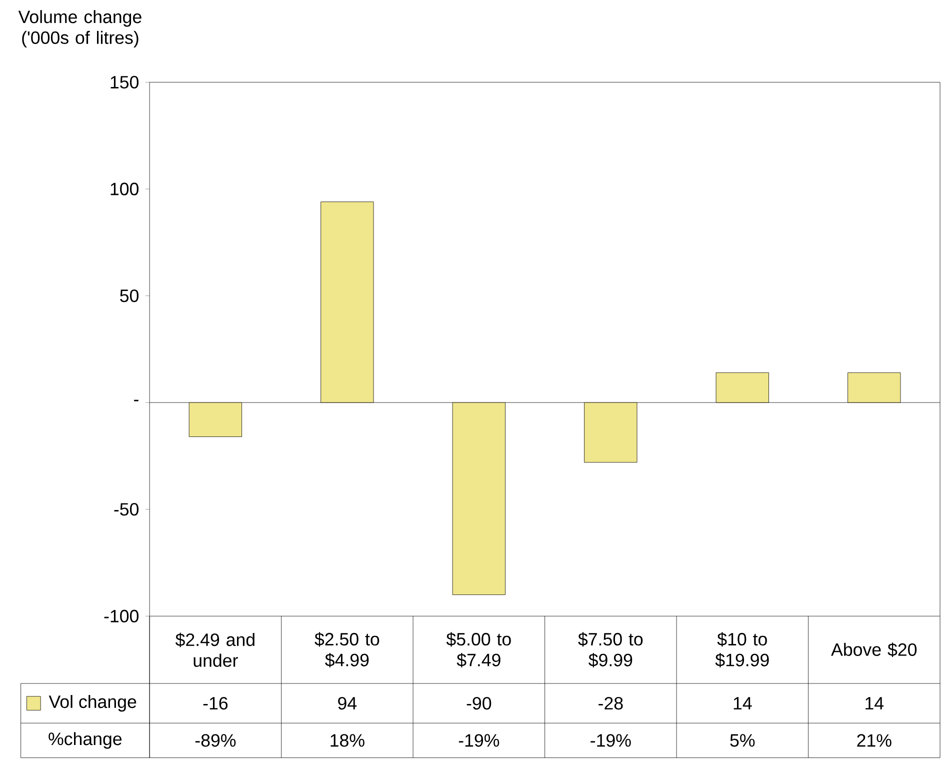  I want to click on data-label: -16, so click(215, 703).